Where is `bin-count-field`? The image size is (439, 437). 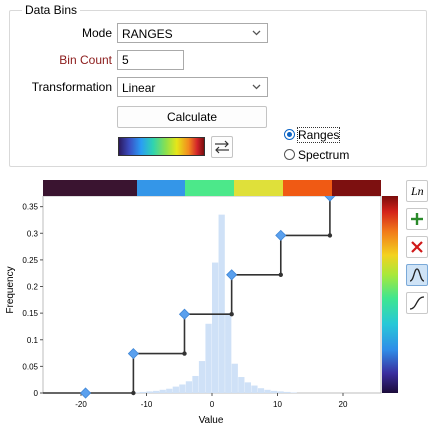 bin-count-field is located at coordinates (150, 60).